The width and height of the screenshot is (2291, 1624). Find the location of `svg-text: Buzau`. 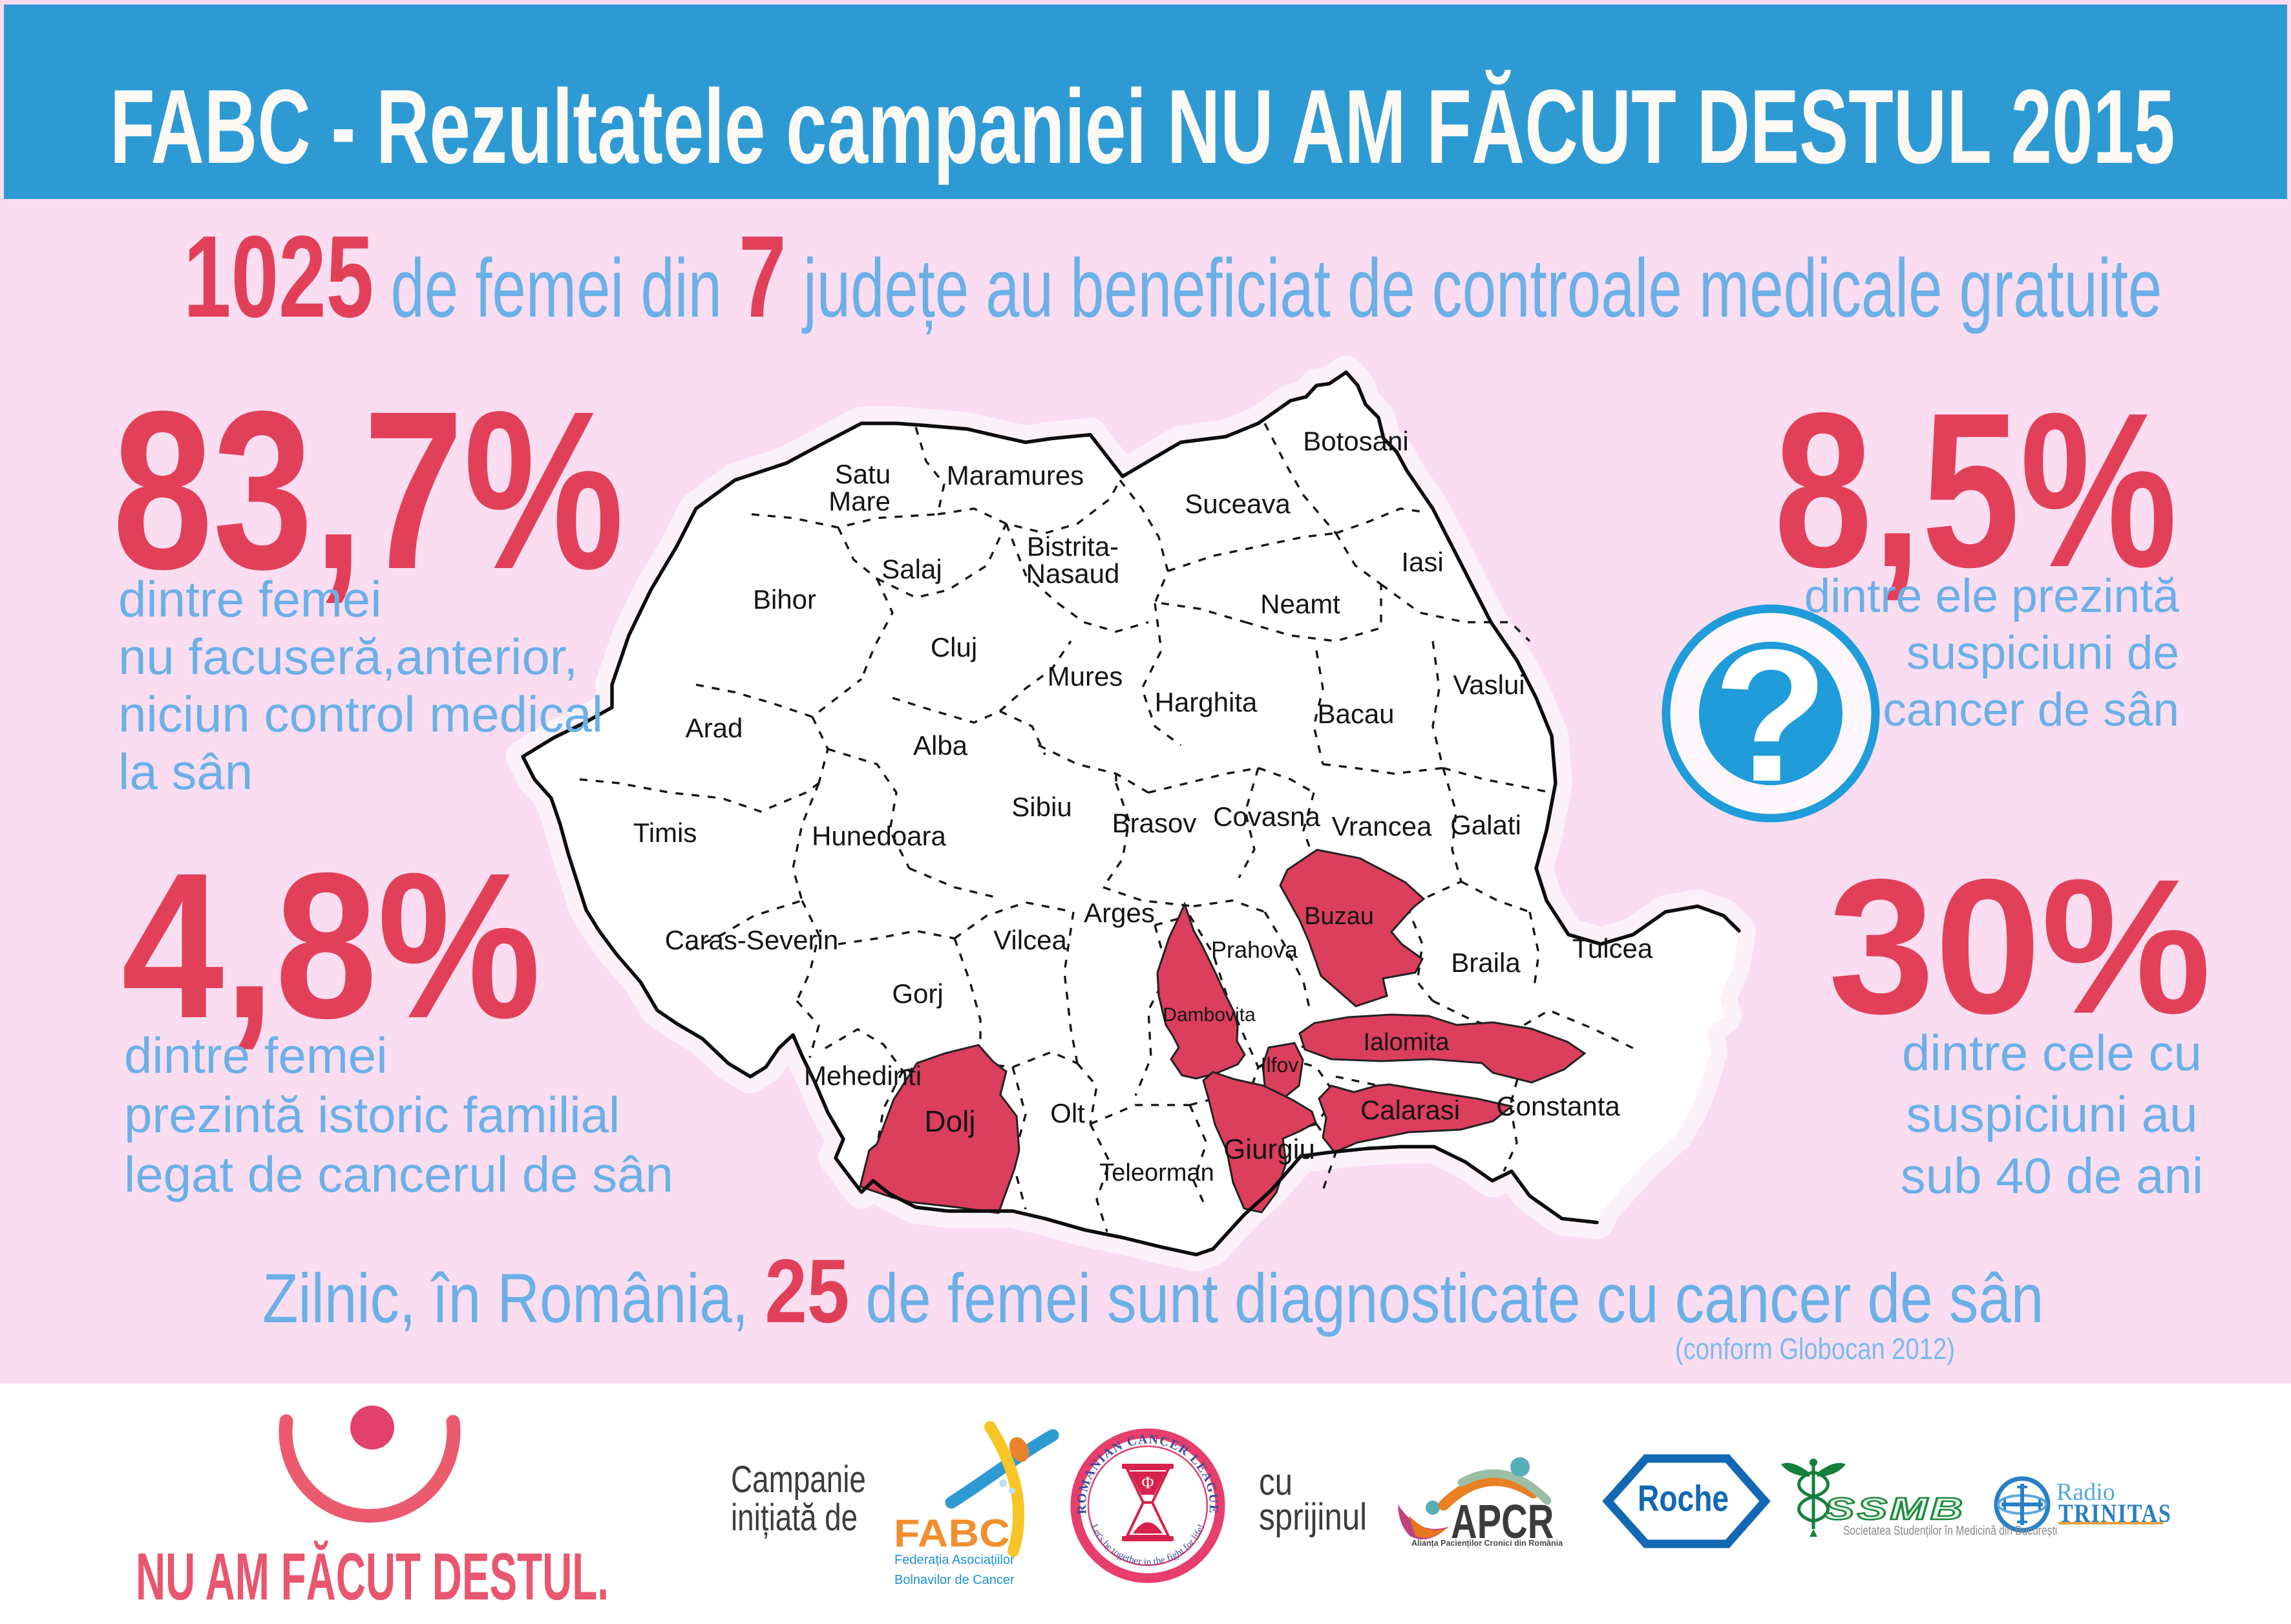

svg-text: Buzau is located at coordinates (1339, 916).